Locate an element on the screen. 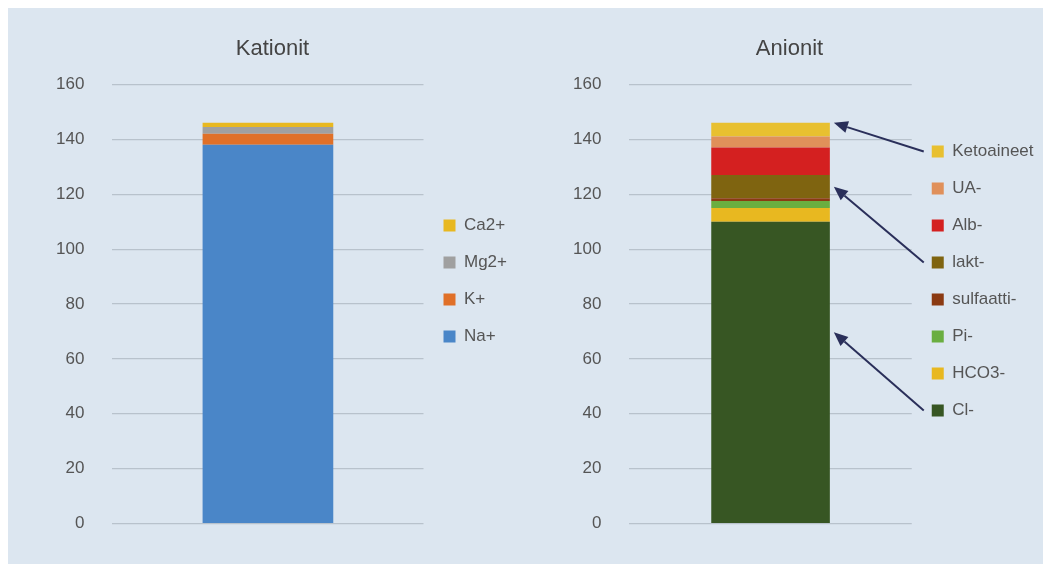  legend-label: UA- is located at coordinates (967, 188).